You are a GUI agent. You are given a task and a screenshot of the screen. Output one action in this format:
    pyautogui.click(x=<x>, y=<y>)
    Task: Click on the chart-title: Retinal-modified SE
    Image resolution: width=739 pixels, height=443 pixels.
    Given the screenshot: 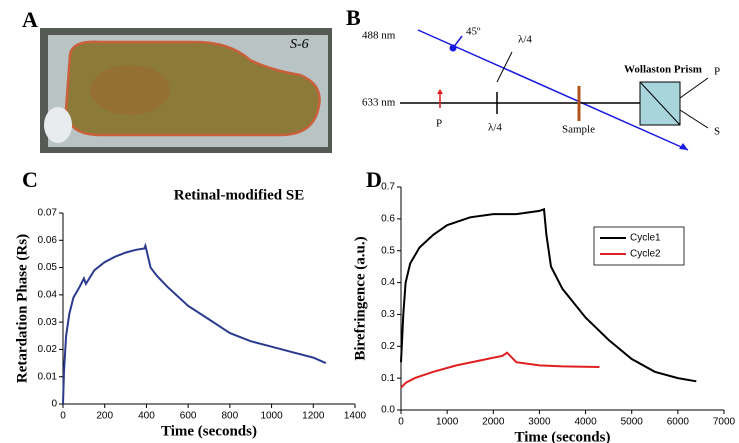 What is the action you would take?
    pyautogui.click(x=239, y=195)
    